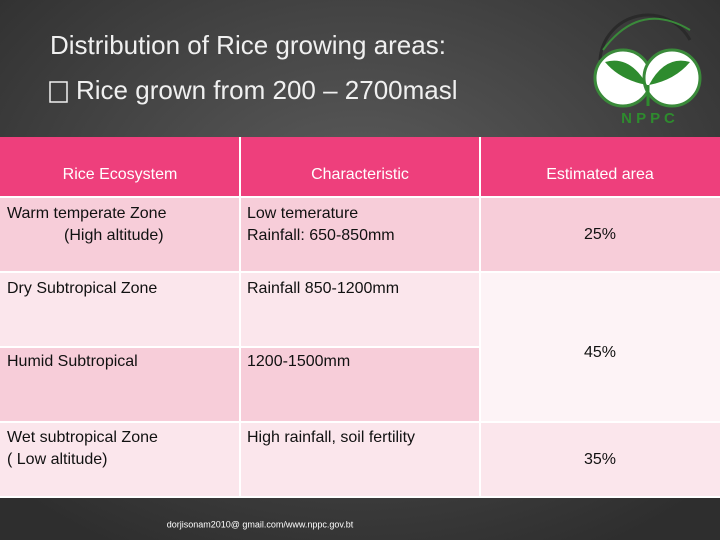 The height and width of the screenshot is (540, 720). What do you see at coordinates (331, 437) in the screenshot?
I see `characteristic-text: High rainfall, soil fertility` at bounding box center [331, 437].